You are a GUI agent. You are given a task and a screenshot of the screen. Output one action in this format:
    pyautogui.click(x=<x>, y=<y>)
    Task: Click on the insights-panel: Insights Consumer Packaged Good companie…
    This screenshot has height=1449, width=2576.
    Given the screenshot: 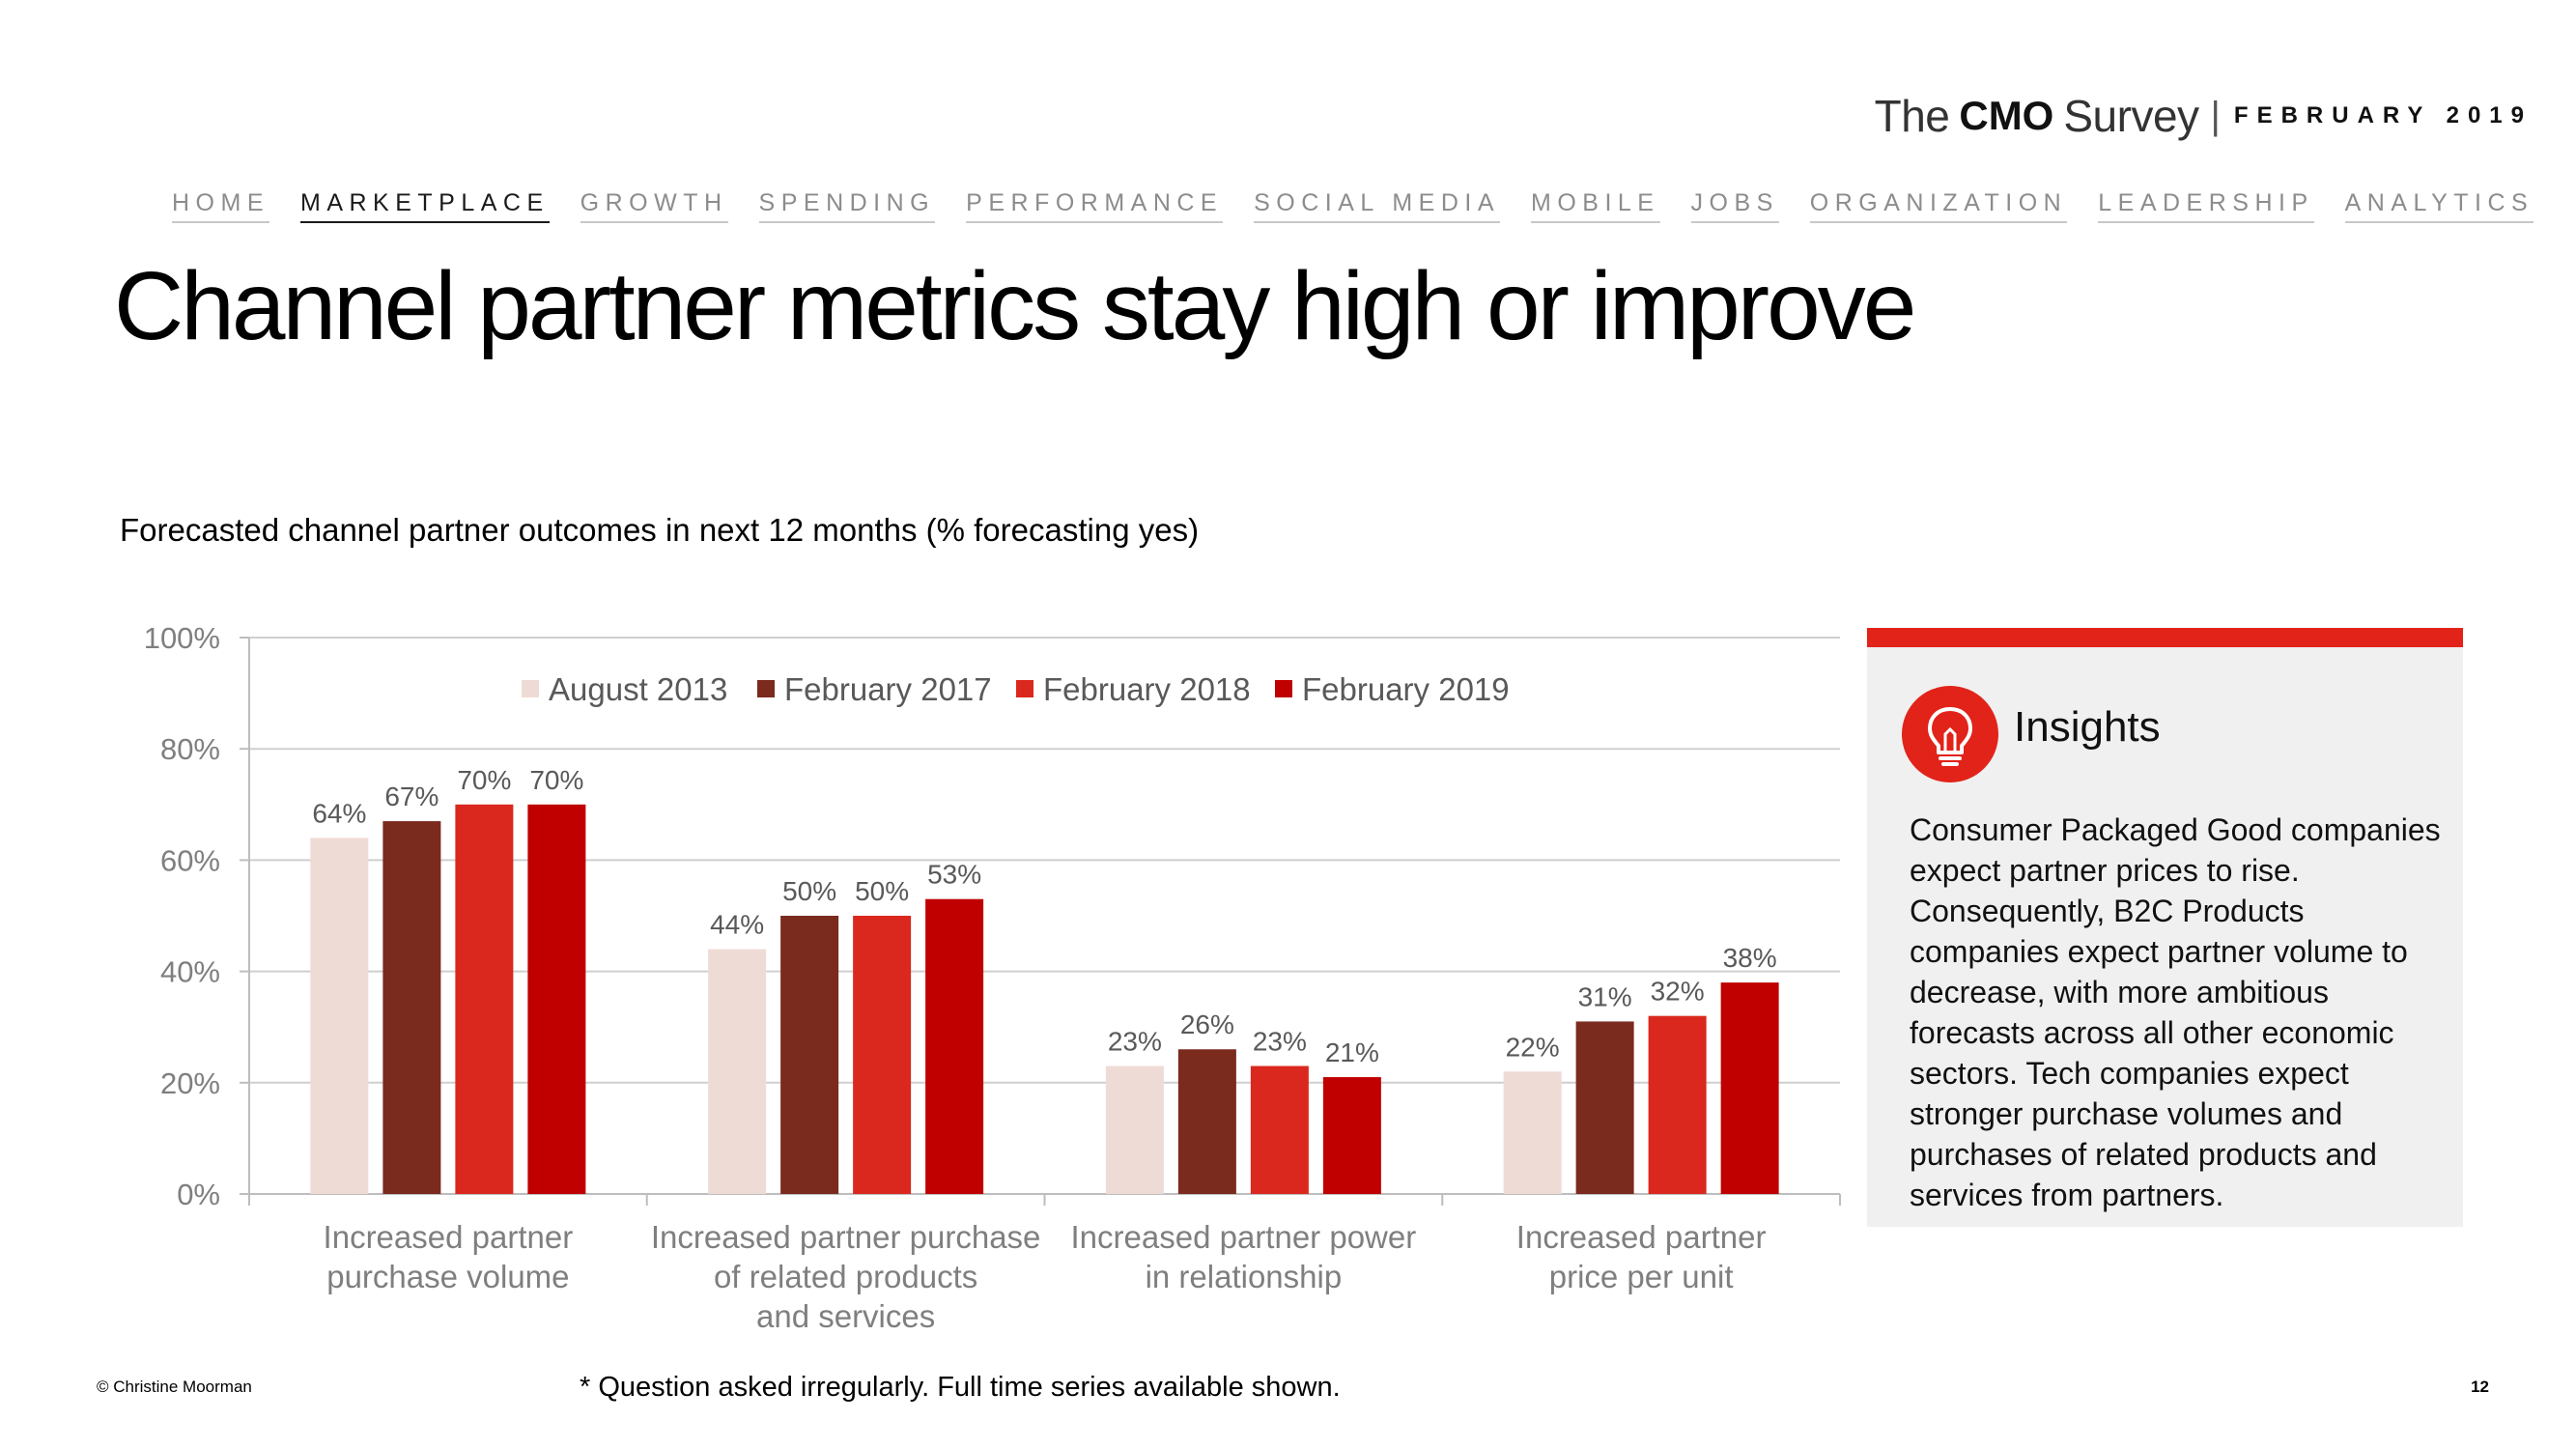 What is the action you would take?
    pyautogui.click(x=2165, y=927)
    